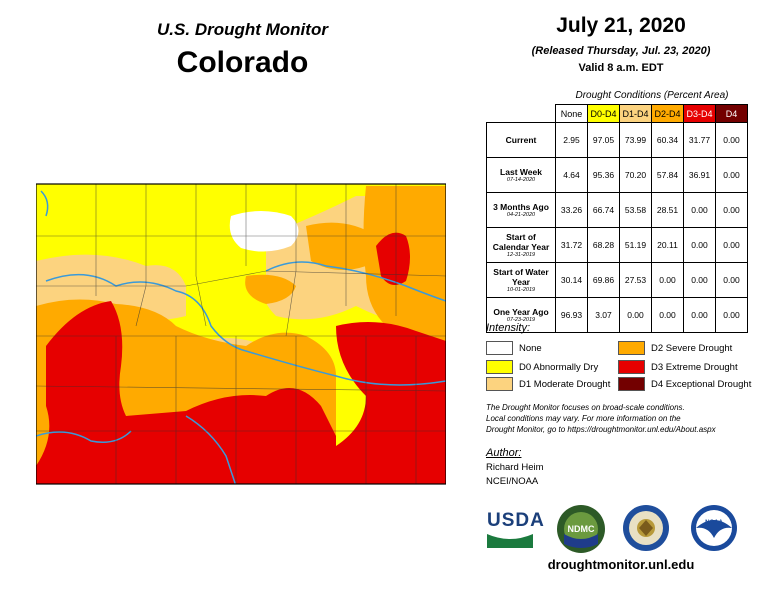  Describe the element at coordinates (530, 348) in the screenshot. I see `legend-label: None` at that location.